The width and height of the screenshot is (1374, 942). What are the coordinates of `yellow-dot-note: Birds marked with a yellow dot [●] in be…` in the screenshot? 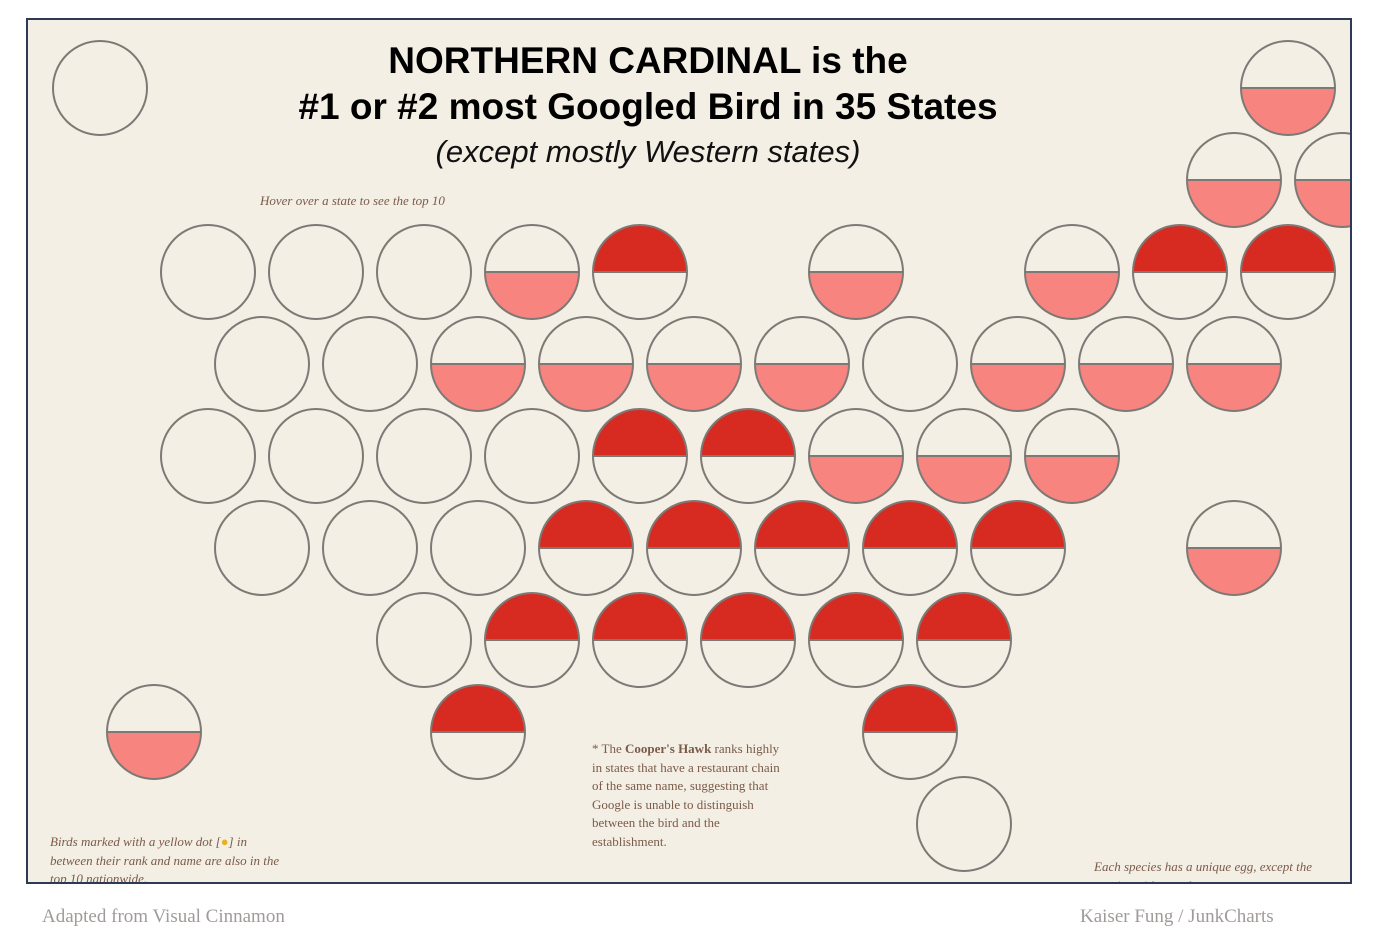 It's located at (165, 857).